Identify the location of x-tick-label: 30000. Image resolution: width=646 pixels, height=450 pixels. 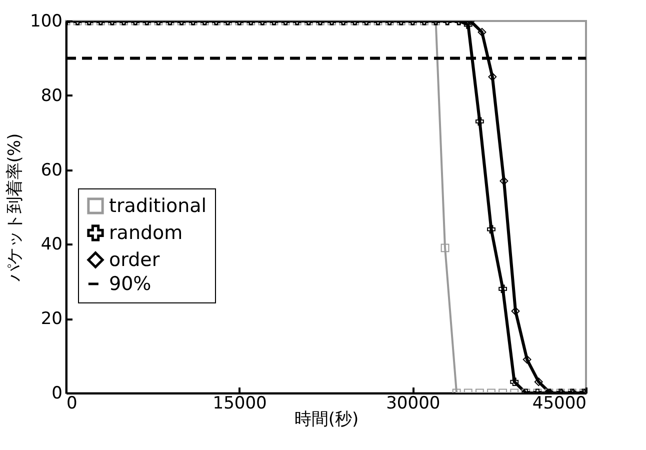
(413, 404).